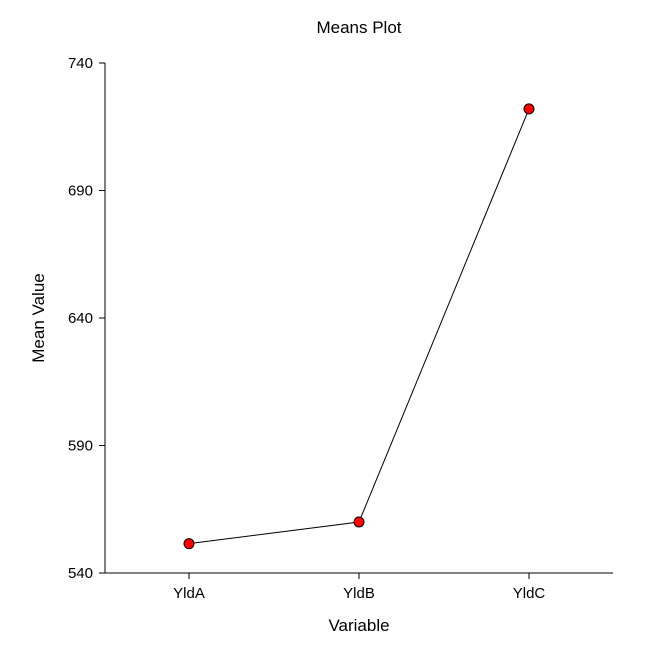 The width and height of the screenshot is (653, 653). Describe the element at coordinates (80, 446) in the screenshot. I see `y-tick-label: 590` at that location.